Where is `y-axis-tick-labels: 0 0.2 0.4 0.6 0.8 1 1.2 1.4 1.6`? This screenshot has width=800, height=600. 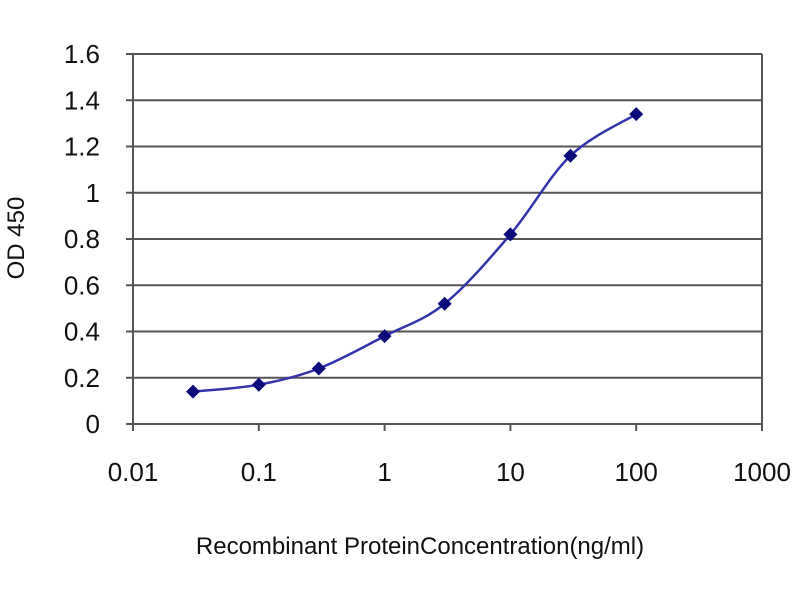
y-axis-tick-labels: 0 0.2 0.4 0.6 0.8 1 1.2 1.4 1.6 is located at coordinates (82, 239).